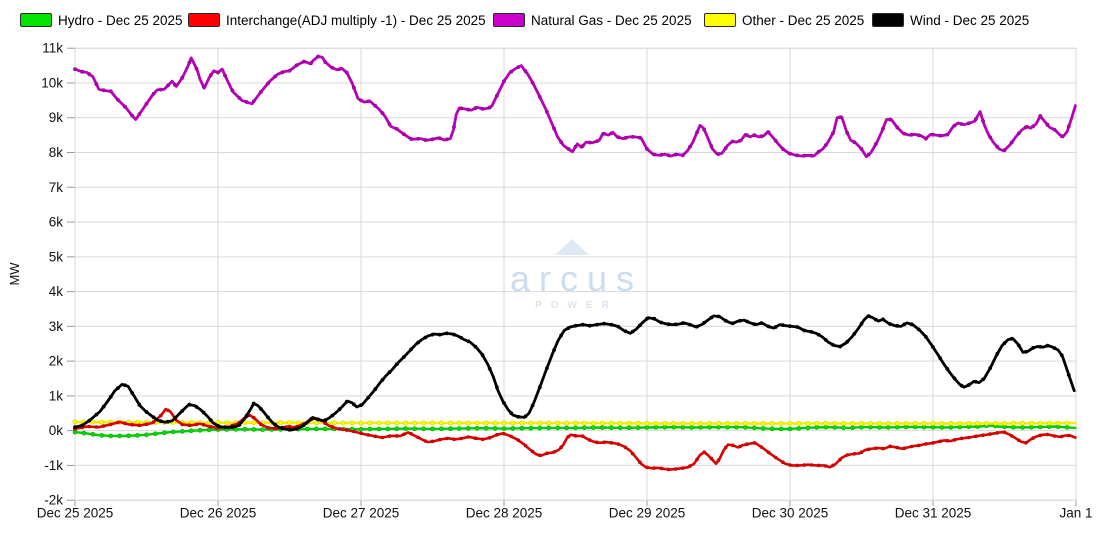 The image size is (1100, 560). Describe the element at coordinates (101, 20) in the screenshot. I see `legend-item-hydro: Hydro - Dec 25 2025` at that location.